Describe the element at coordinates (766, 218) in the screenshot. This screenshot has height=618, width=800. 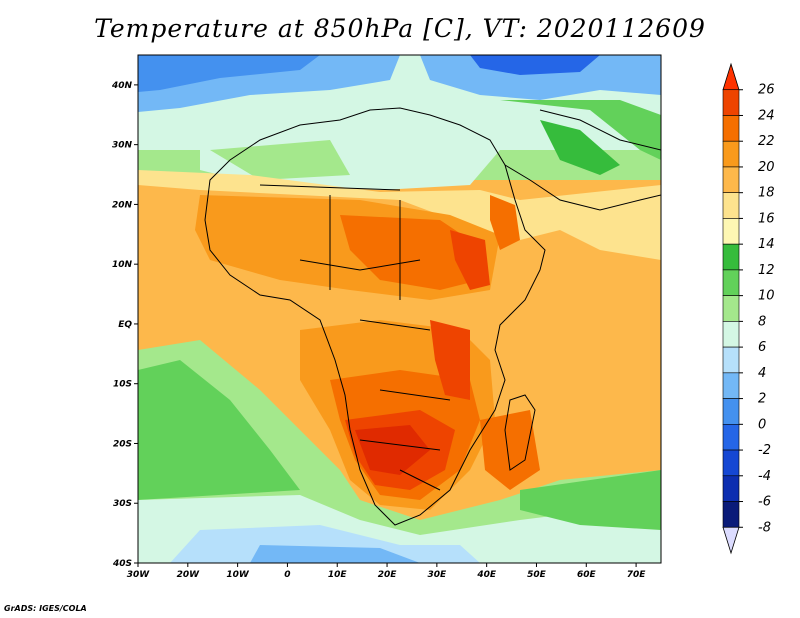
I see `colorbar-tick-label: 16` at that location.